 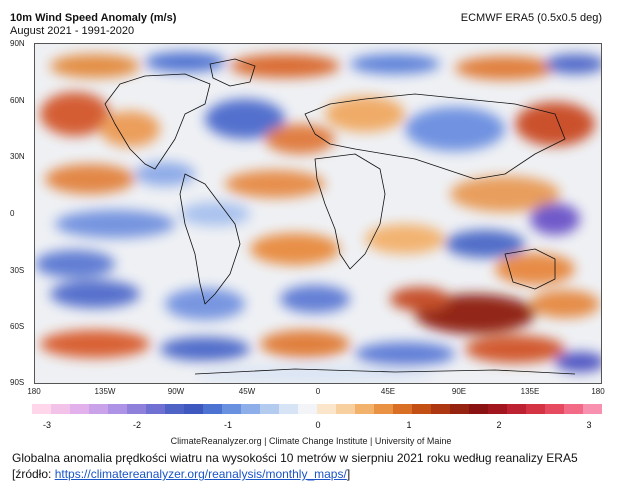 I want to click on lon-label-45e: 45E, so click(x=388, y=391).